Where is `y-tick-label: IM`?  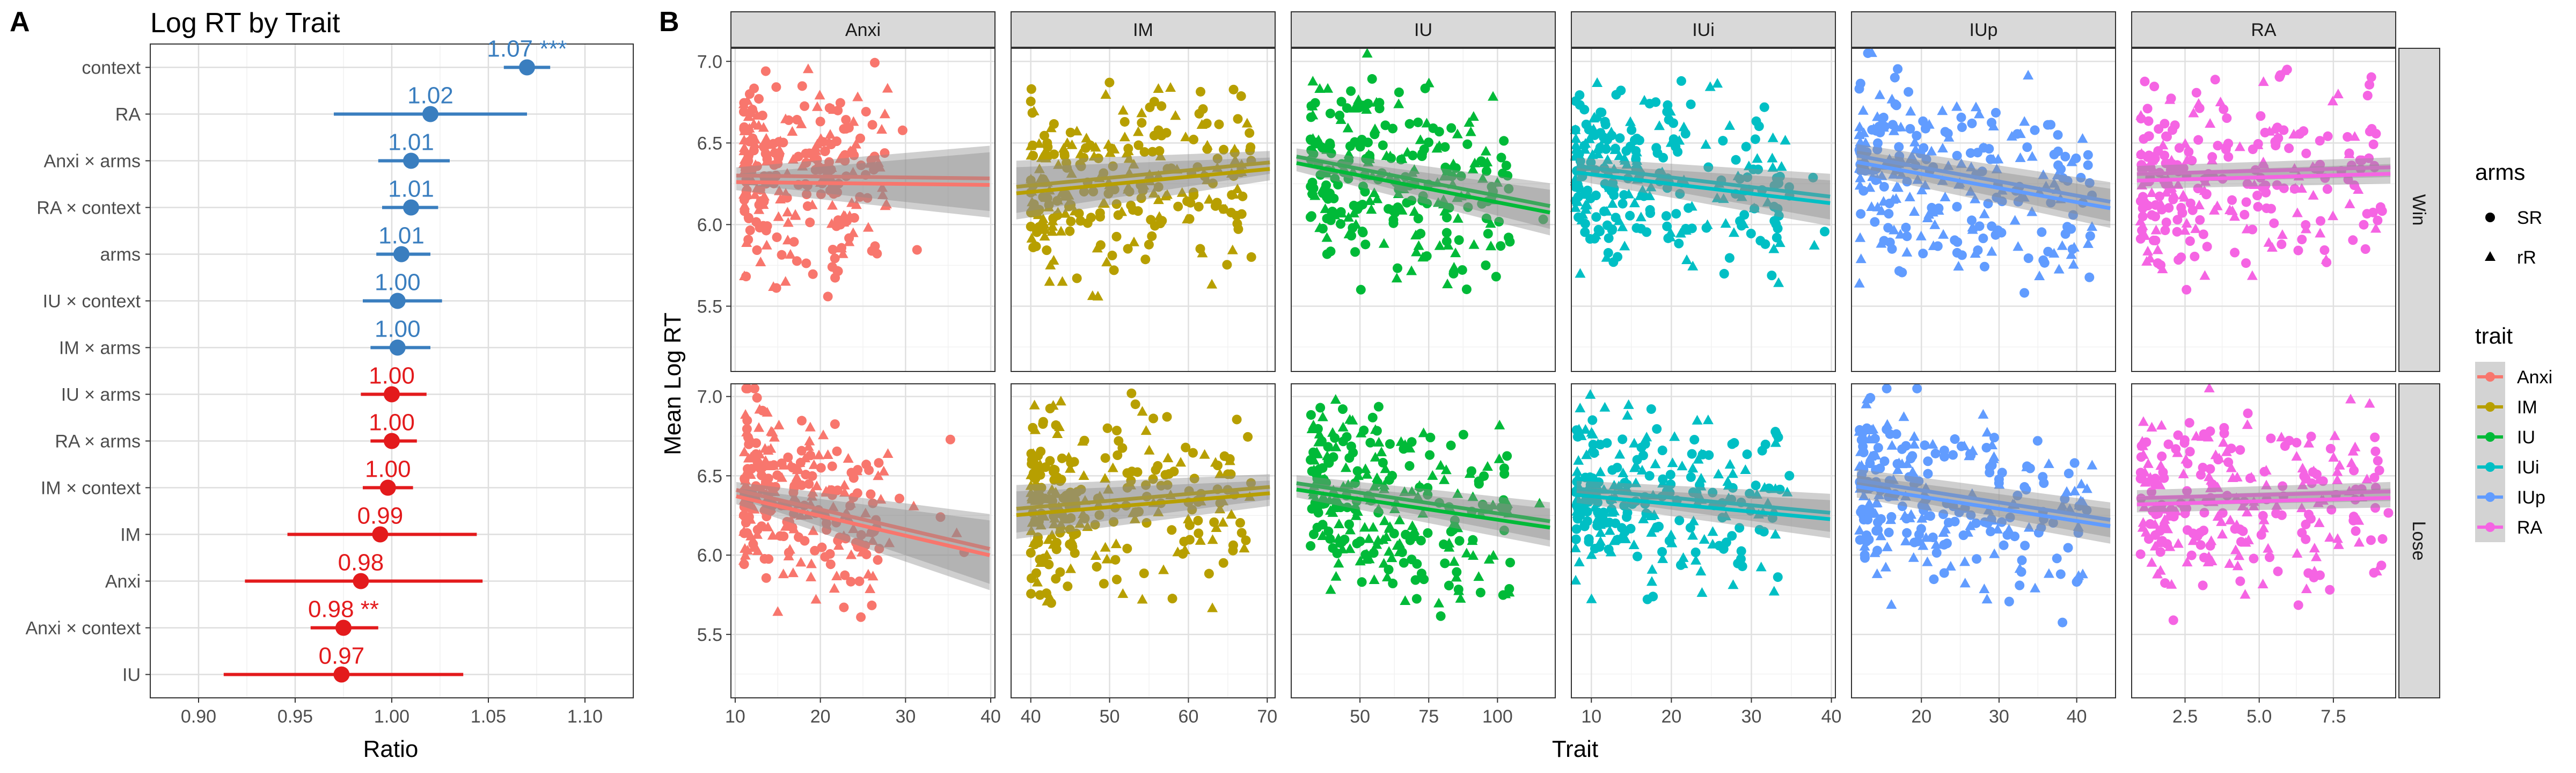
y-tick-label: IM is located at coordinates (130, 535).